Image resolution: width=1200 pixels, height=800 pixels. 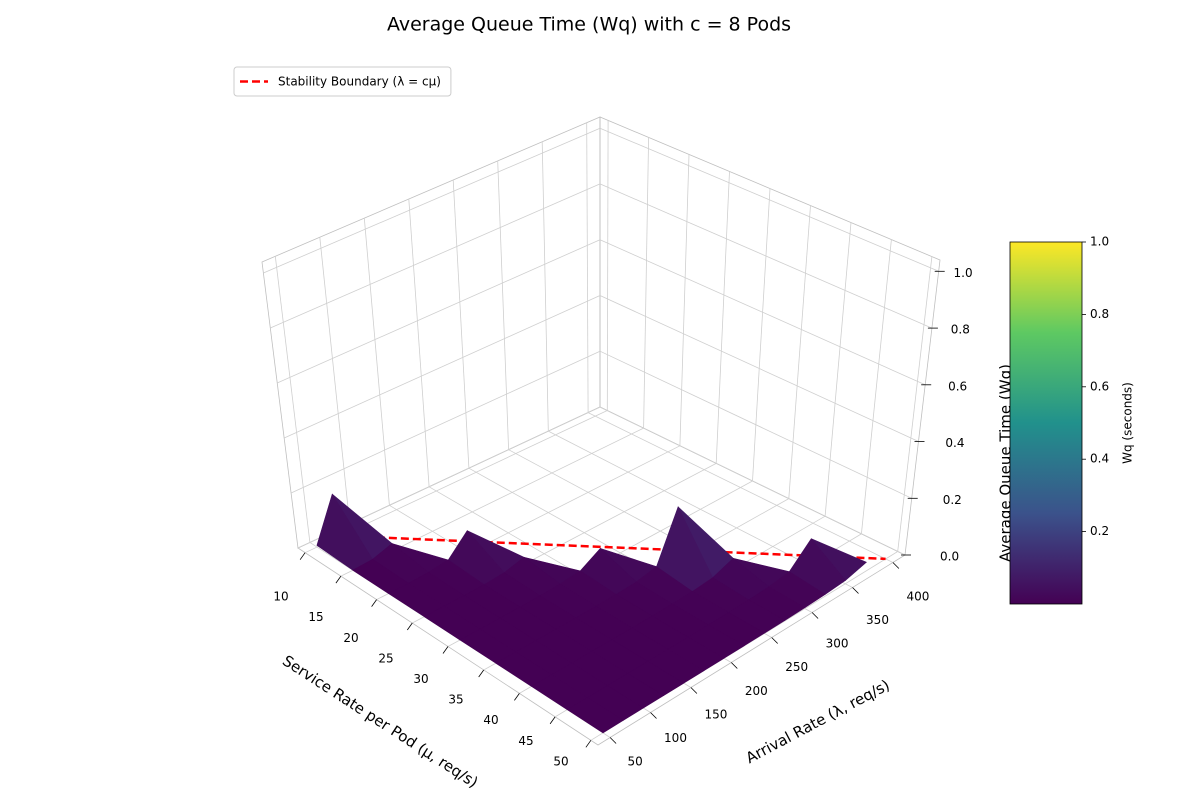 I want to click on colorbar: Wq (seconds) 0.2 0.4 0.6 0.8 1.0, so click(x=1072, y=420).